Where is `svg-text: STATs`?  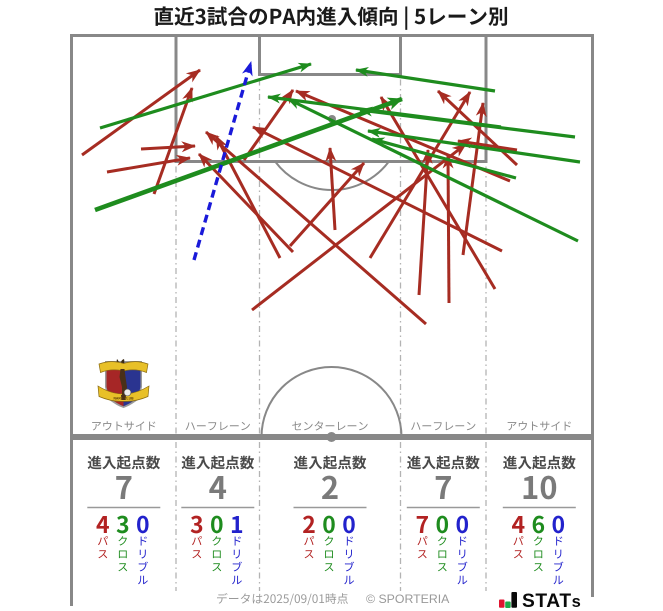 svg-text: STATs is located at coordinates (551, 601).